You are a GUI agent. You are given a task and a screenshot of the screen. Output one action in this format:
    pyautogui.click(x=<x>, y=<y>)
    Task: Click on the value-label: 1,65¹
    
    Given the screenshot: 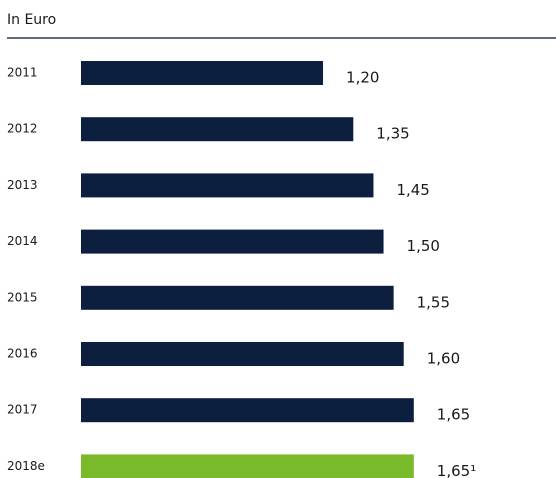 What is the action you would take?
    pyautogui.click(x=456, y=470)
    